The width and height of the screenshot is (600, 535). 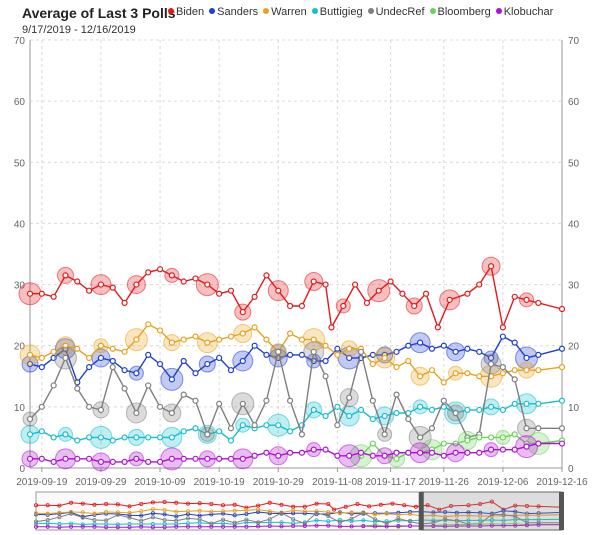 What do you see at coordinates (561, 511) in the screenshot?
I see `navigator-handle-right` at bounding box center [561, 511].